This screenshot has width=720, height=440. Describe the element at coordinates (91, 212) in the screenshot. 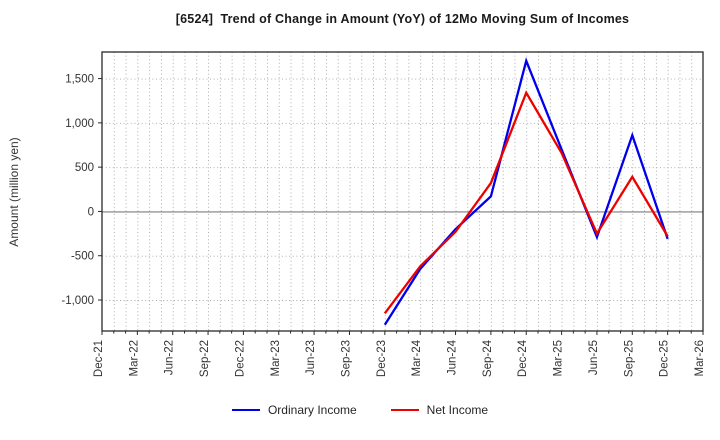

I see `y-tick-label: 0` at that location.